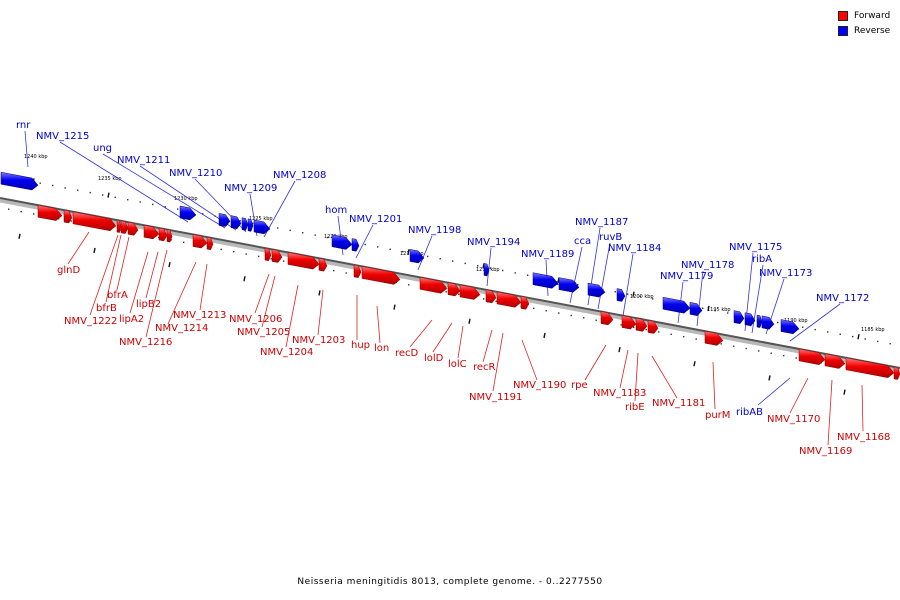  I want to click on gene-label: NMV_1215, so click(62, 136).